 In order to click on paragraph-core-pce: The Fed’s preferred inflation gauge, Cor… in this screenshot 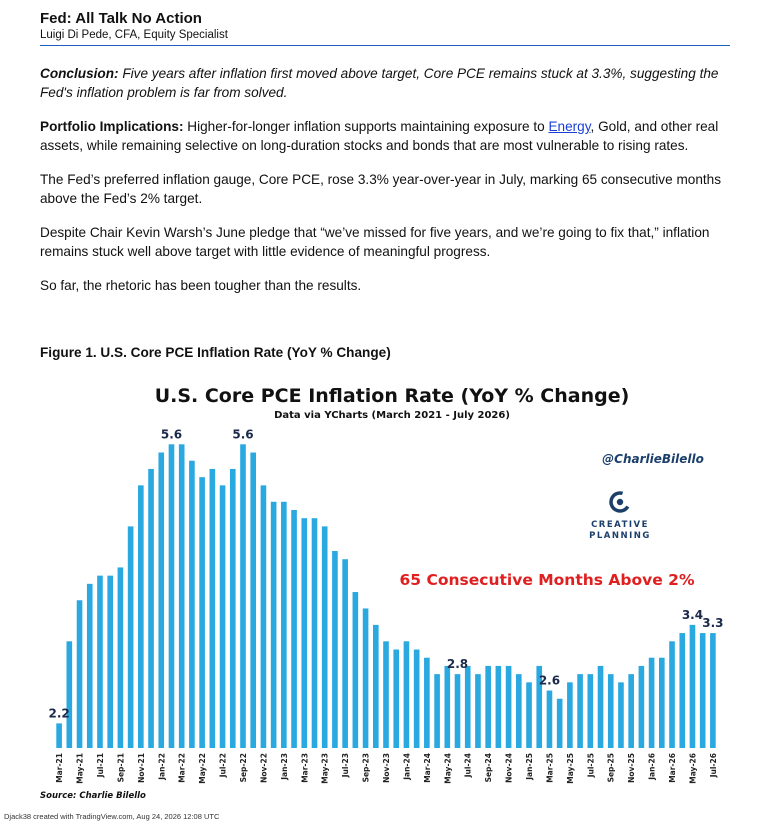, I will do `click(381, 189)`.